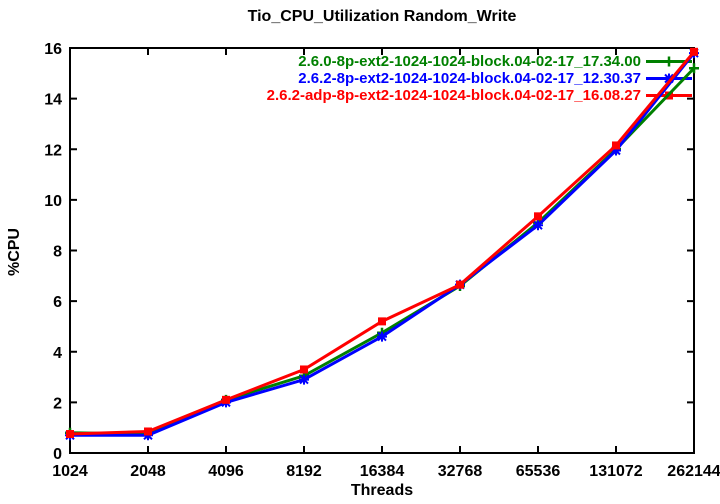 The height and width of the screenshot is (504, 720). What do you see at coordinates (53, 49) in the screenshot?
I see `svg-text: 16` at bounding box center [53, 49].